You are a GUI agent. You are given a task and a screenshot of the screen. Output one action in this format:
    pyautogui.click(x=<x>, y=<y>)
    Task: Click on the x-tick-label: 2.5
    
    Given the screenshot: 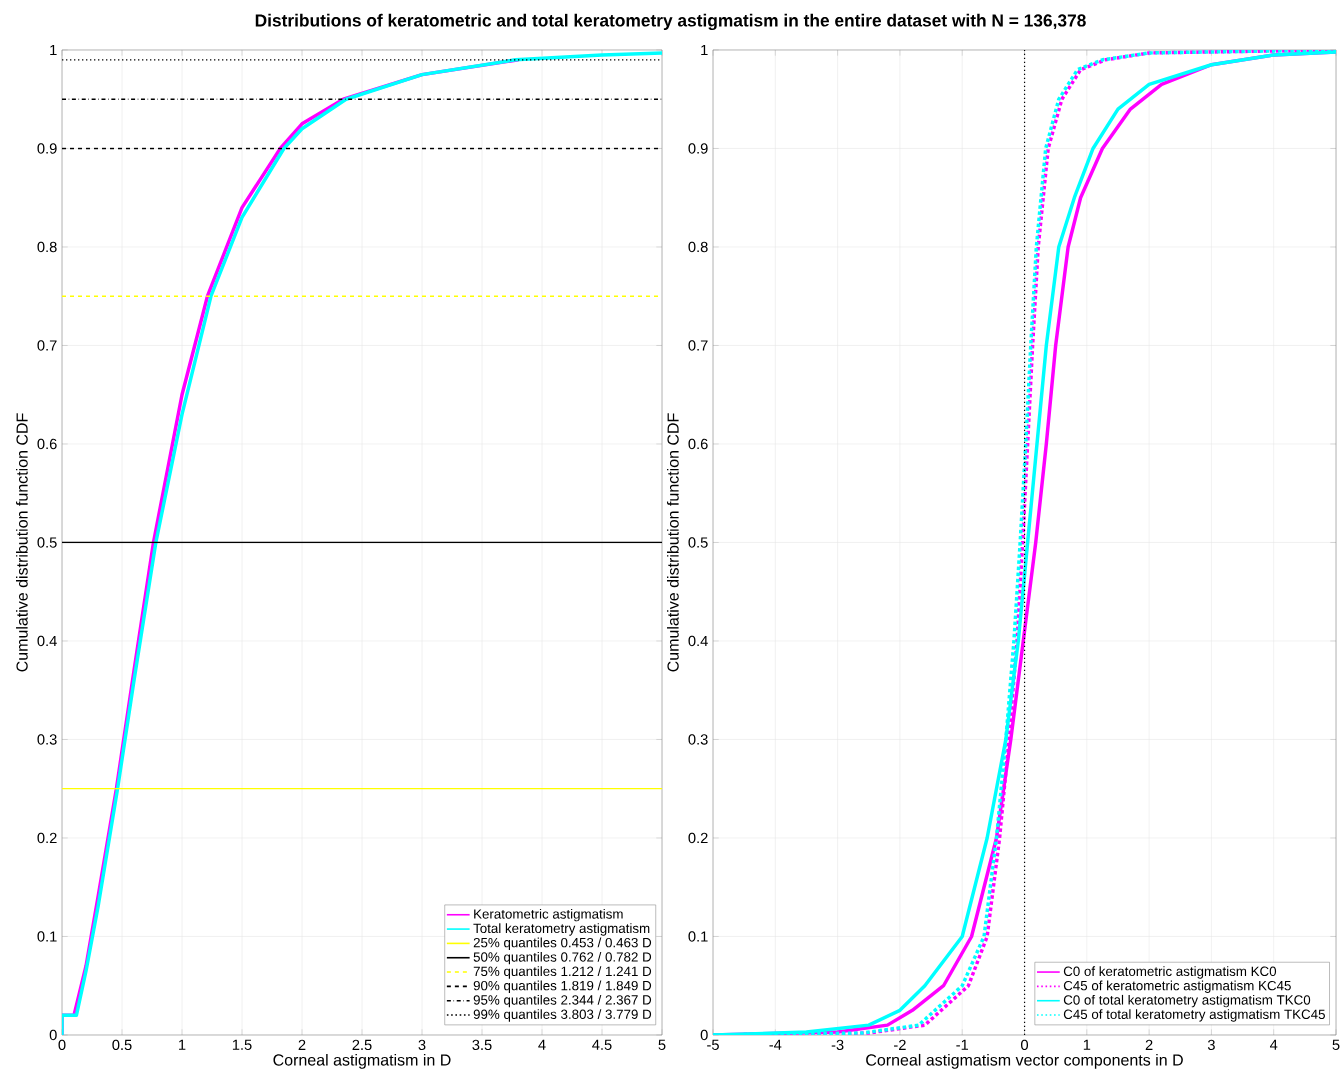 What is the action you would take?
    pyautogui.click(x=362, y=1045)
    